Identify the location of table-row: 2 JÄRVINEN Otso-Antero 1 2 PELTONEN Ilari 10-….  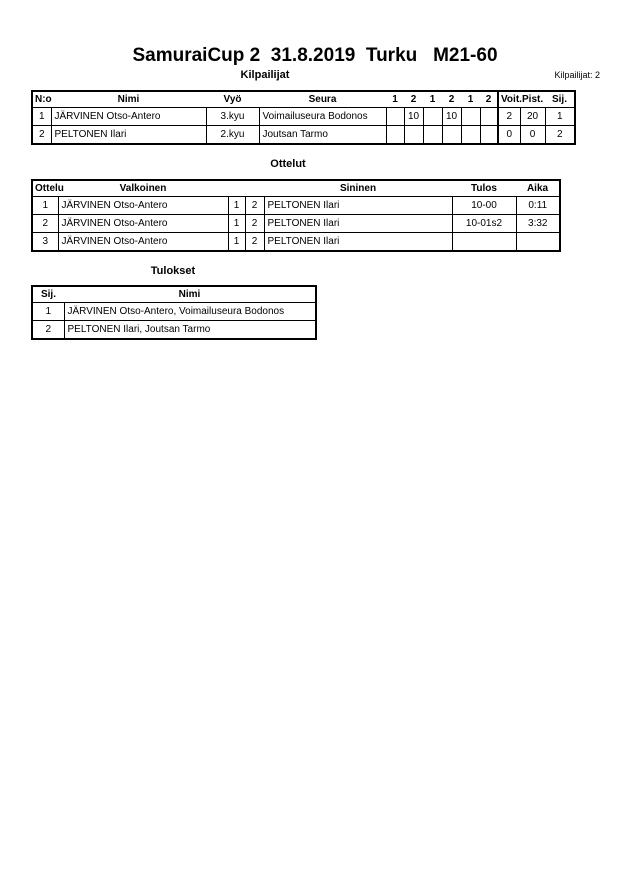
(296, 223).